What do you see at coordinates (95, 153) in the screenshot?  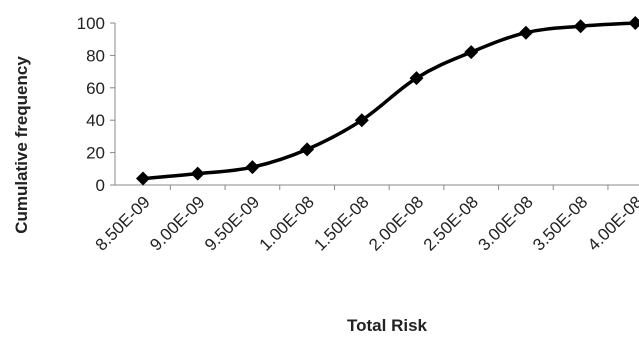 I see `y-tick-label: 20` at bounding box center [95, 153].